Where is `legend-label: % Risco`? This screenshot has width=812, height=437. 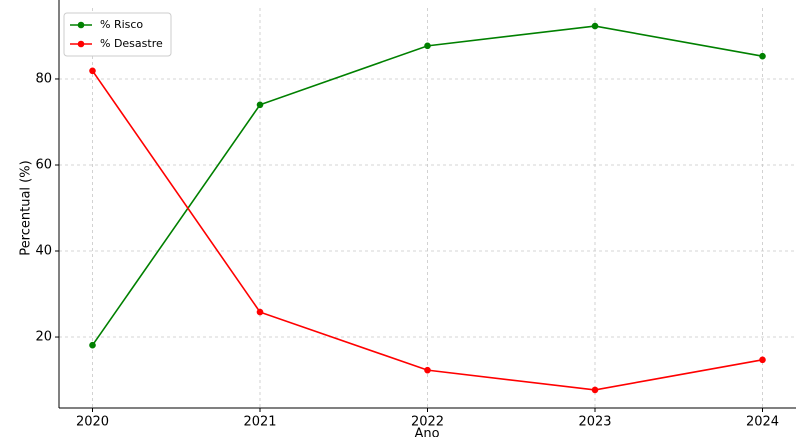 legend-label: % Risco is located at coordinates (121, 24).